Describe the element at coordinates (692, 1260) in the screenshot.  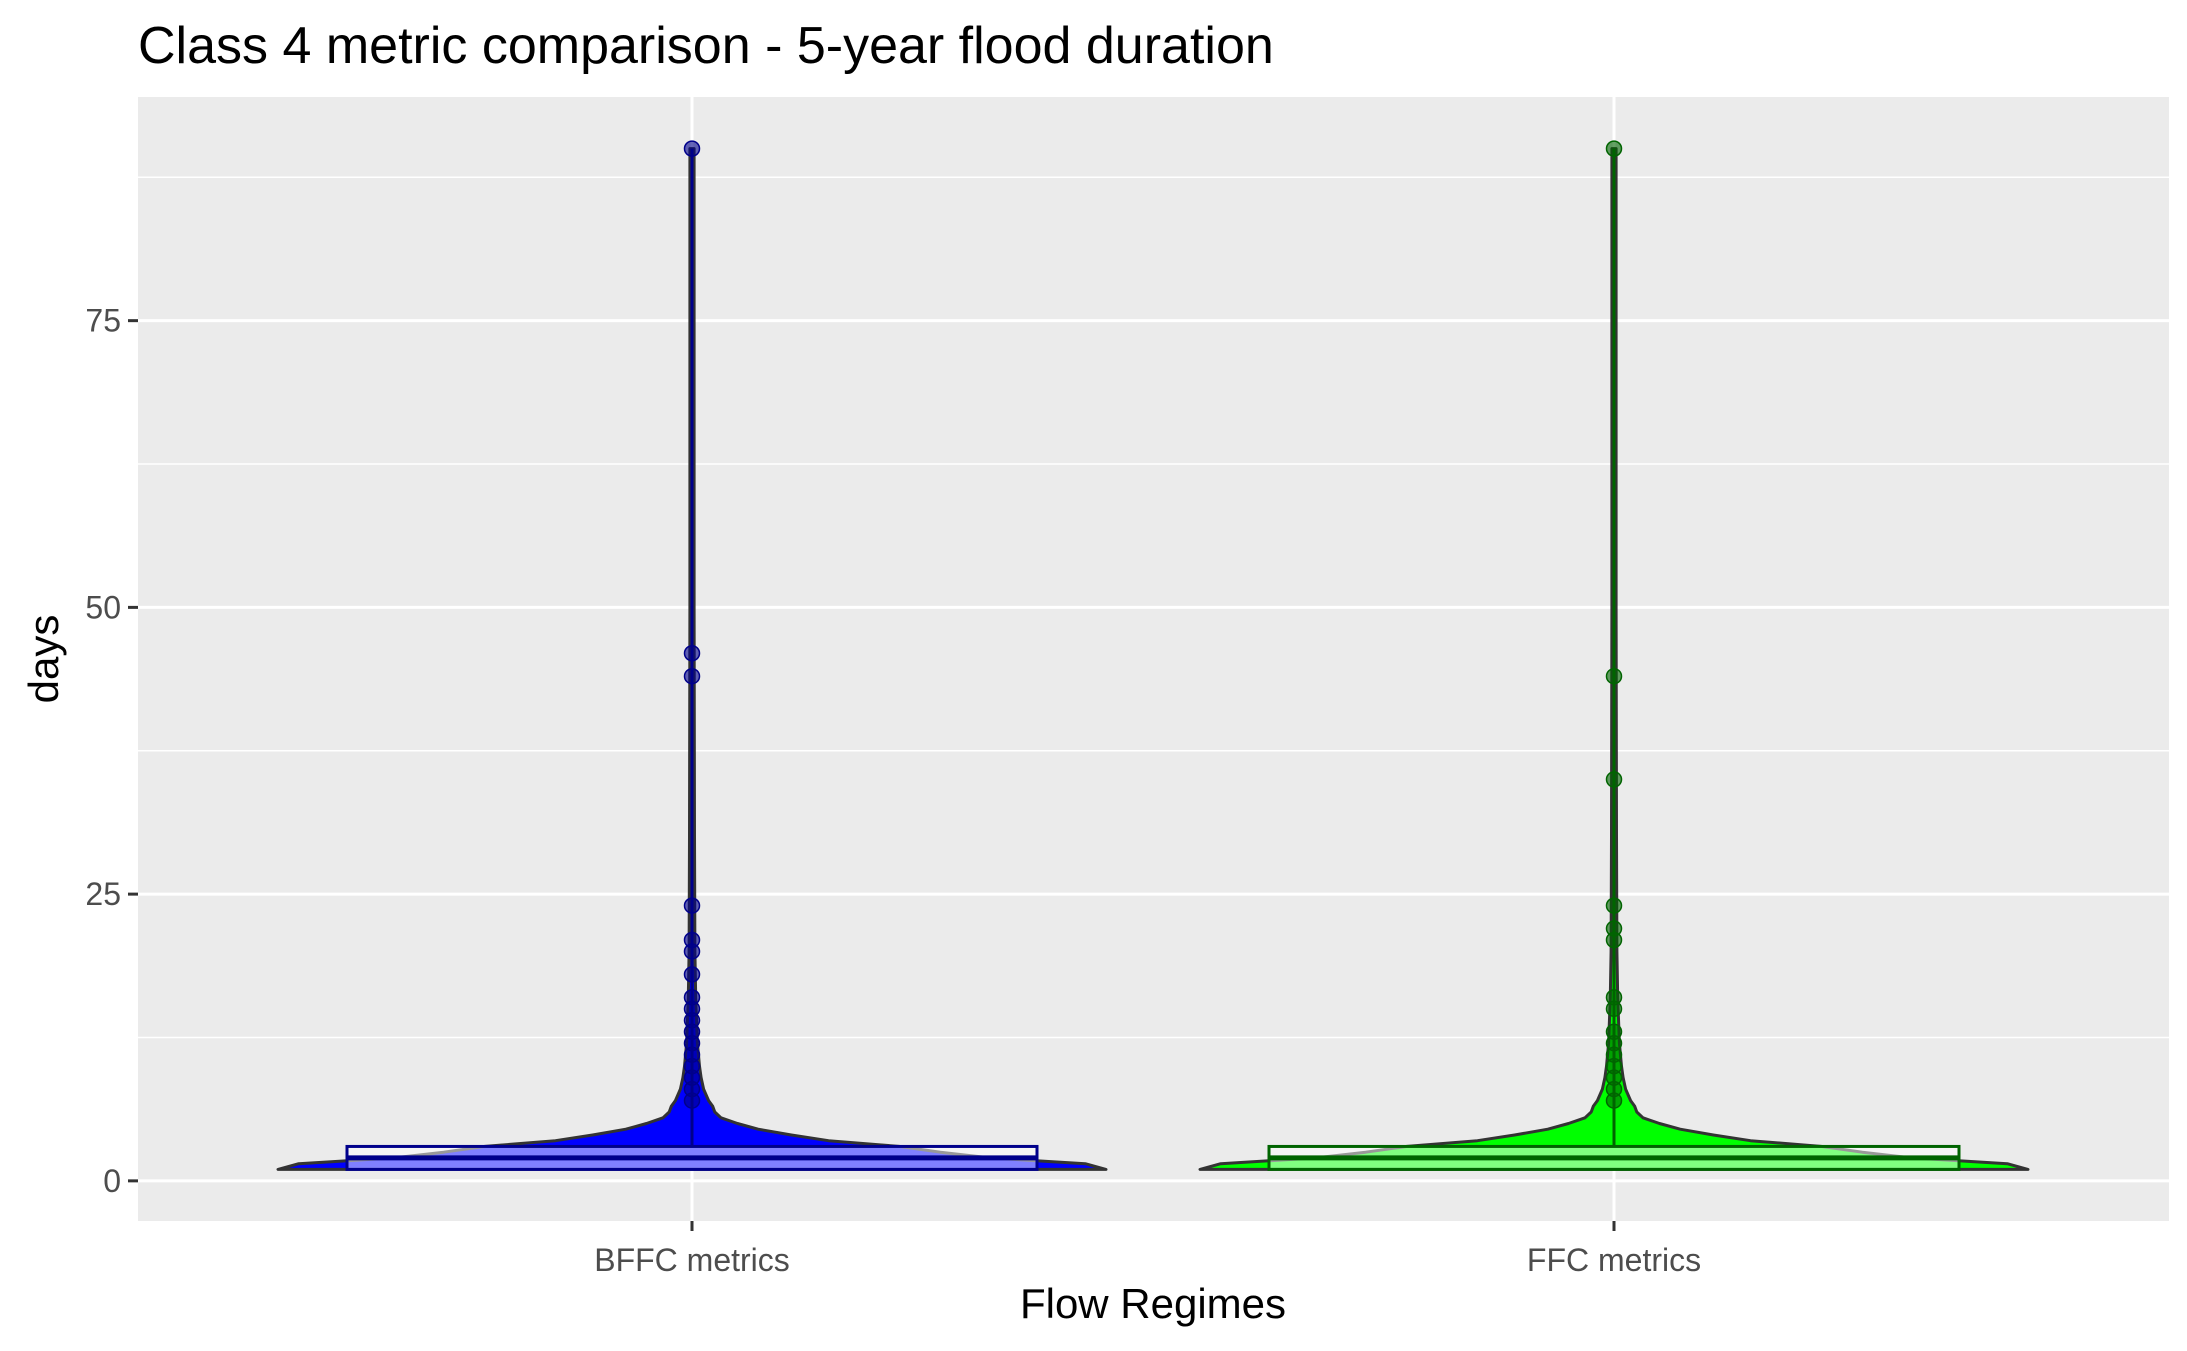
I see `x-tick-label: BFFC metrics` at that location.